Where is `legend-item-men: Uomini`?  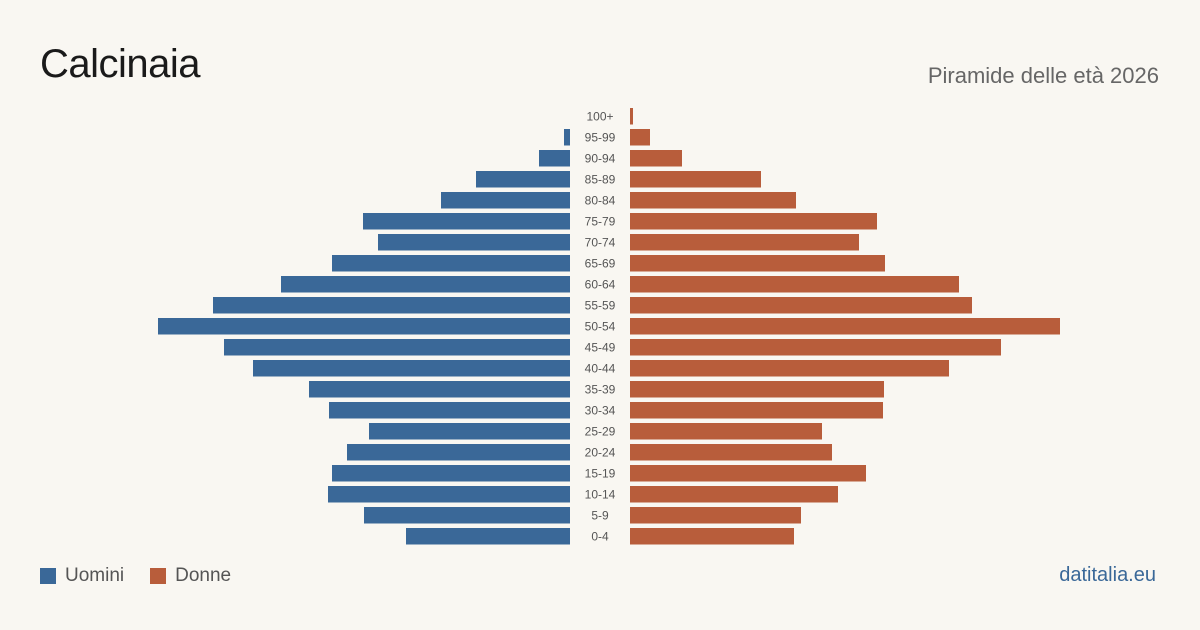 legend-item-men: Uomini is located at coordinates (82, 576).